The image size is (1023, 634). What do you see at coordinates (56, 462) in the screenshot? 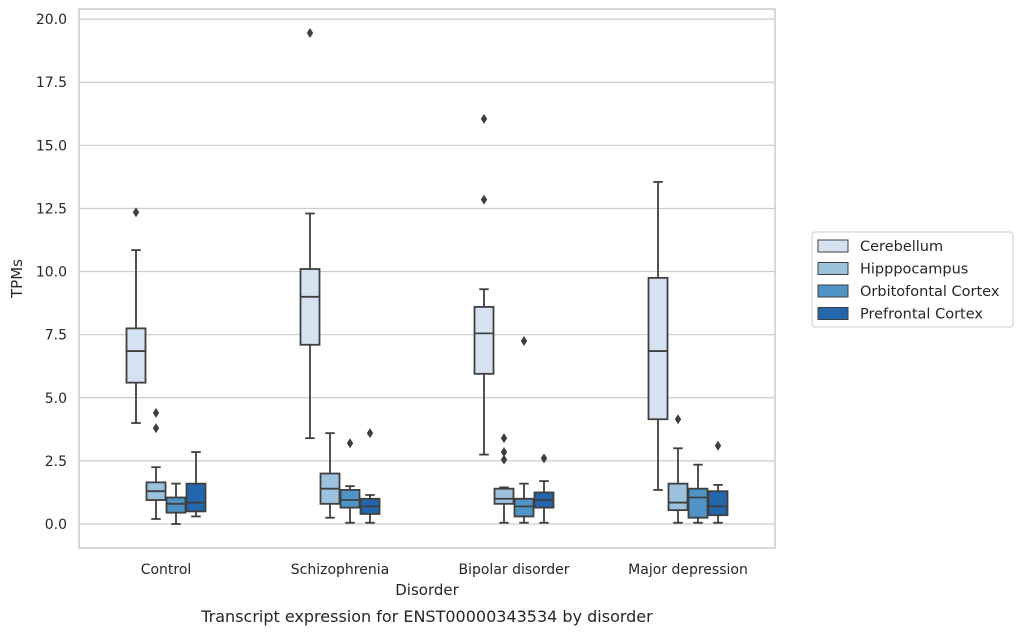
I see `y-tick-label: 2.5` at bounding box center [56, 462].